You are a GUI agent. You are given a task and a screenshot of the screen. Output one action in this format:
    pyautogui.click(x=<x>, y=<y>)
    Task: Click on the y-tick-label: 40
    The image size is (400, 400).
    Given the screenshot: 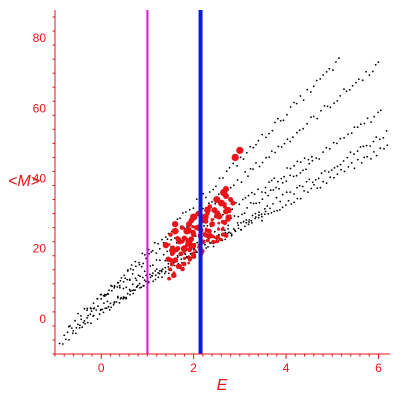 What is the action you would take?
    pyautogui.click(x=40, y=178)
    